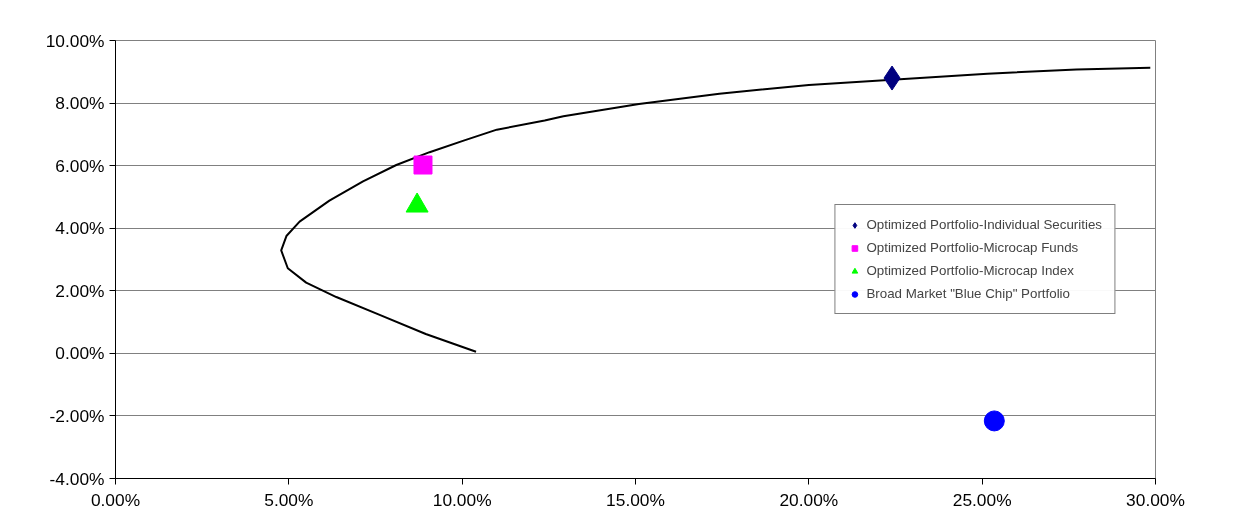  I want to click on x-tick-label: 15.00%, so click(635, 499).